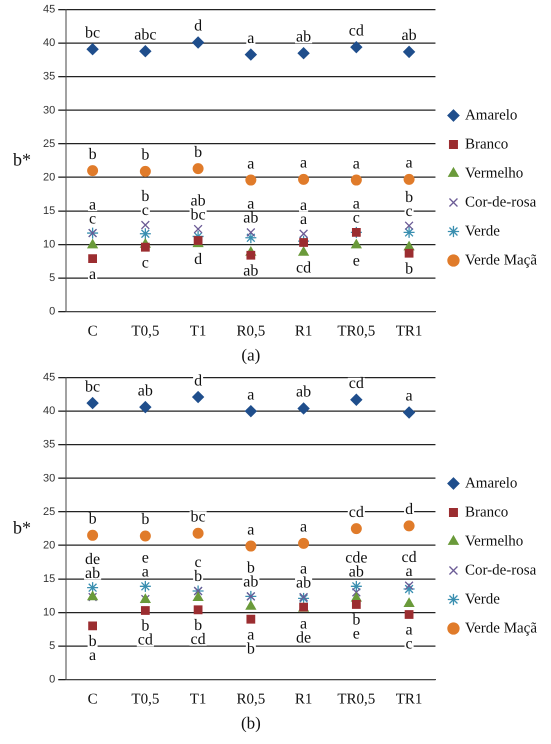  Describe the element at coordinates (356, 261) in the screenshot. I see `annotation: e` at that location.